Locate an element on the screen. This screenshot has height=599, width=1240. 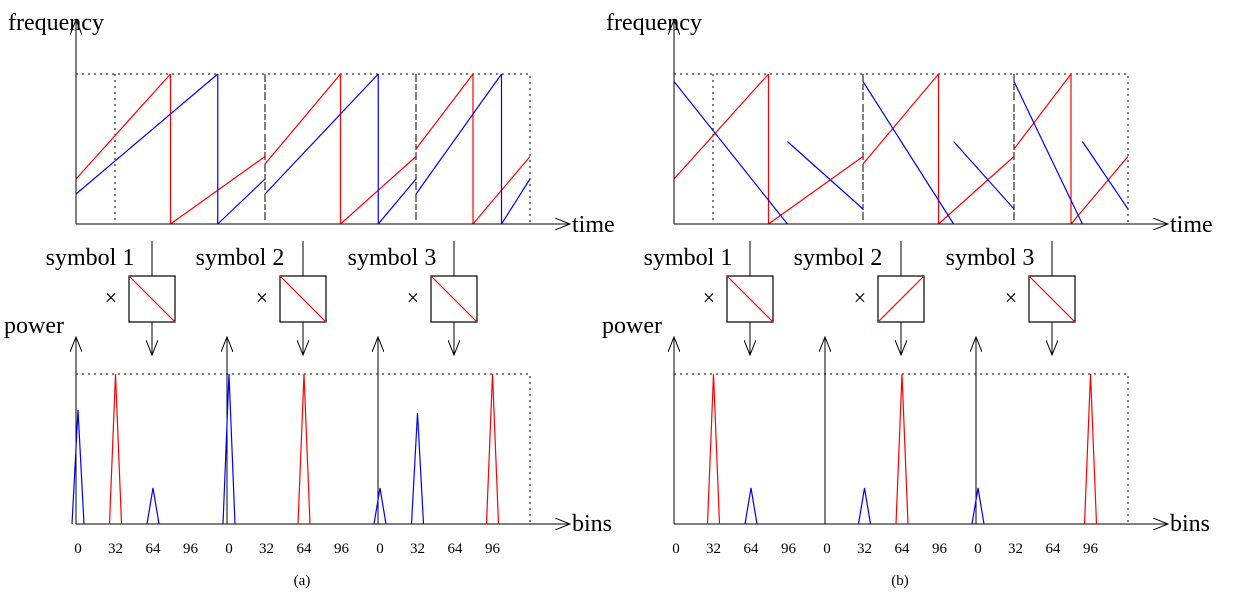
panel-caption: (b) is located at coordinates (900, 581).